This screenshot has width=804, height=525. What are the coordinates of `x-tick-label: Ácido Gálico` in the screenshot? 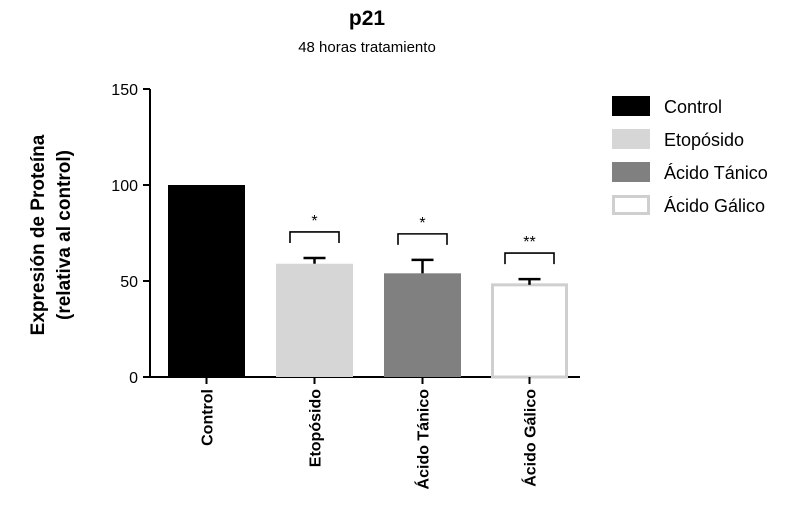 It's located at (530, 438).